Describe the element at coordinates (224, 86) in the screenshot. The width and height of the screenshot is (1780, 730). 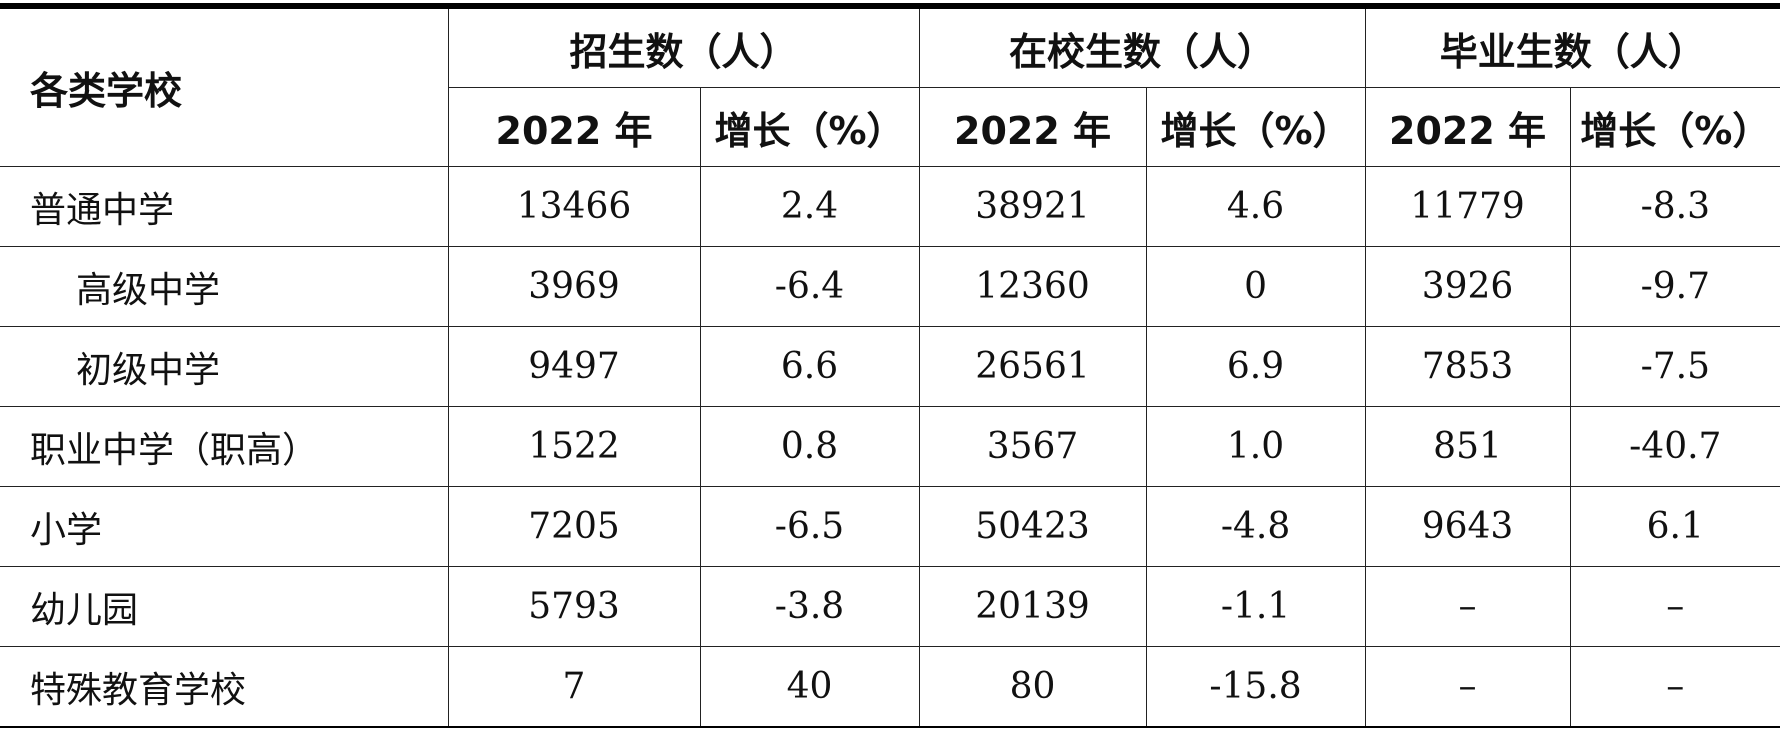
I see `corner-header: 各类学校` at that location.